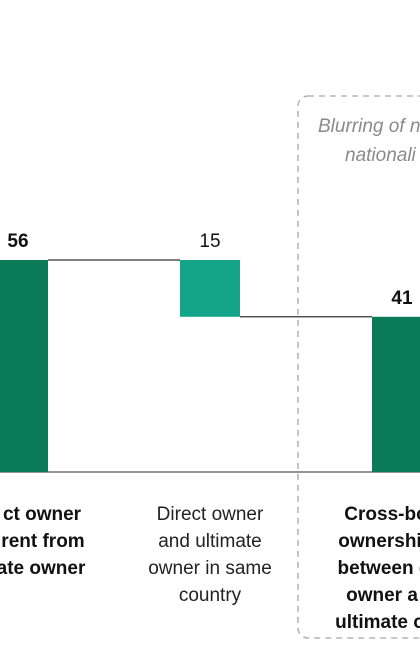  What do you see at coordinates (42, 514) in the screenshot?
I see `category-label-line: ct owner` at bounding box center [42, 514].